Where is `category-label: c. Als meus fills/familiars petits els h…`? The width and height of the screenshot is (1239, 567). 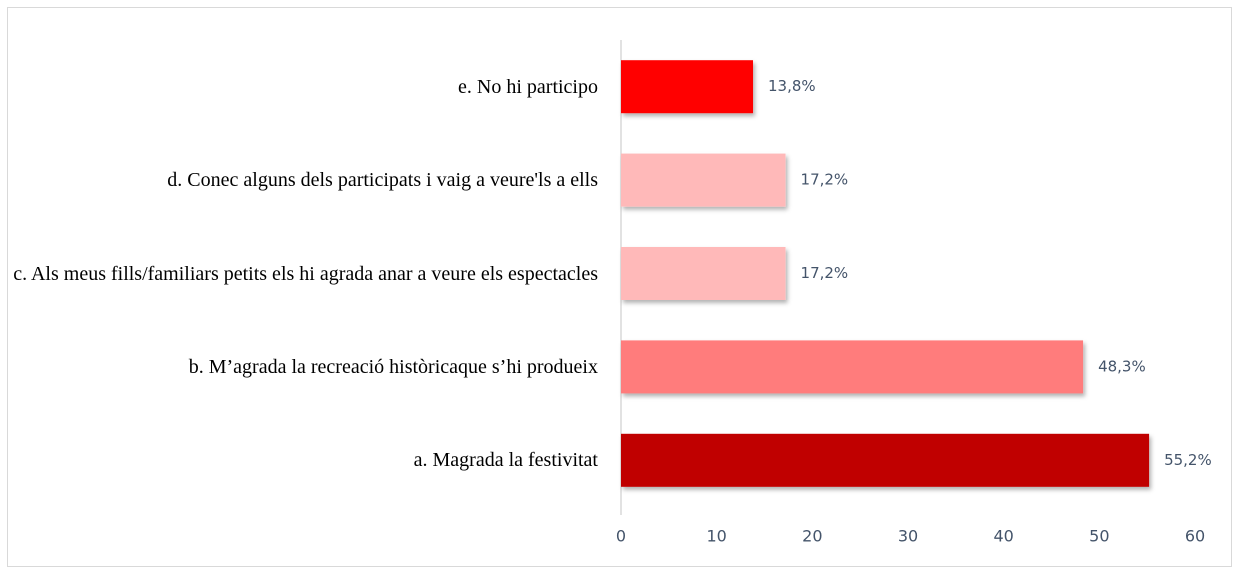
category-label: c. Als meus fills/familiars petits els h… is located at coordinates (305, 273).